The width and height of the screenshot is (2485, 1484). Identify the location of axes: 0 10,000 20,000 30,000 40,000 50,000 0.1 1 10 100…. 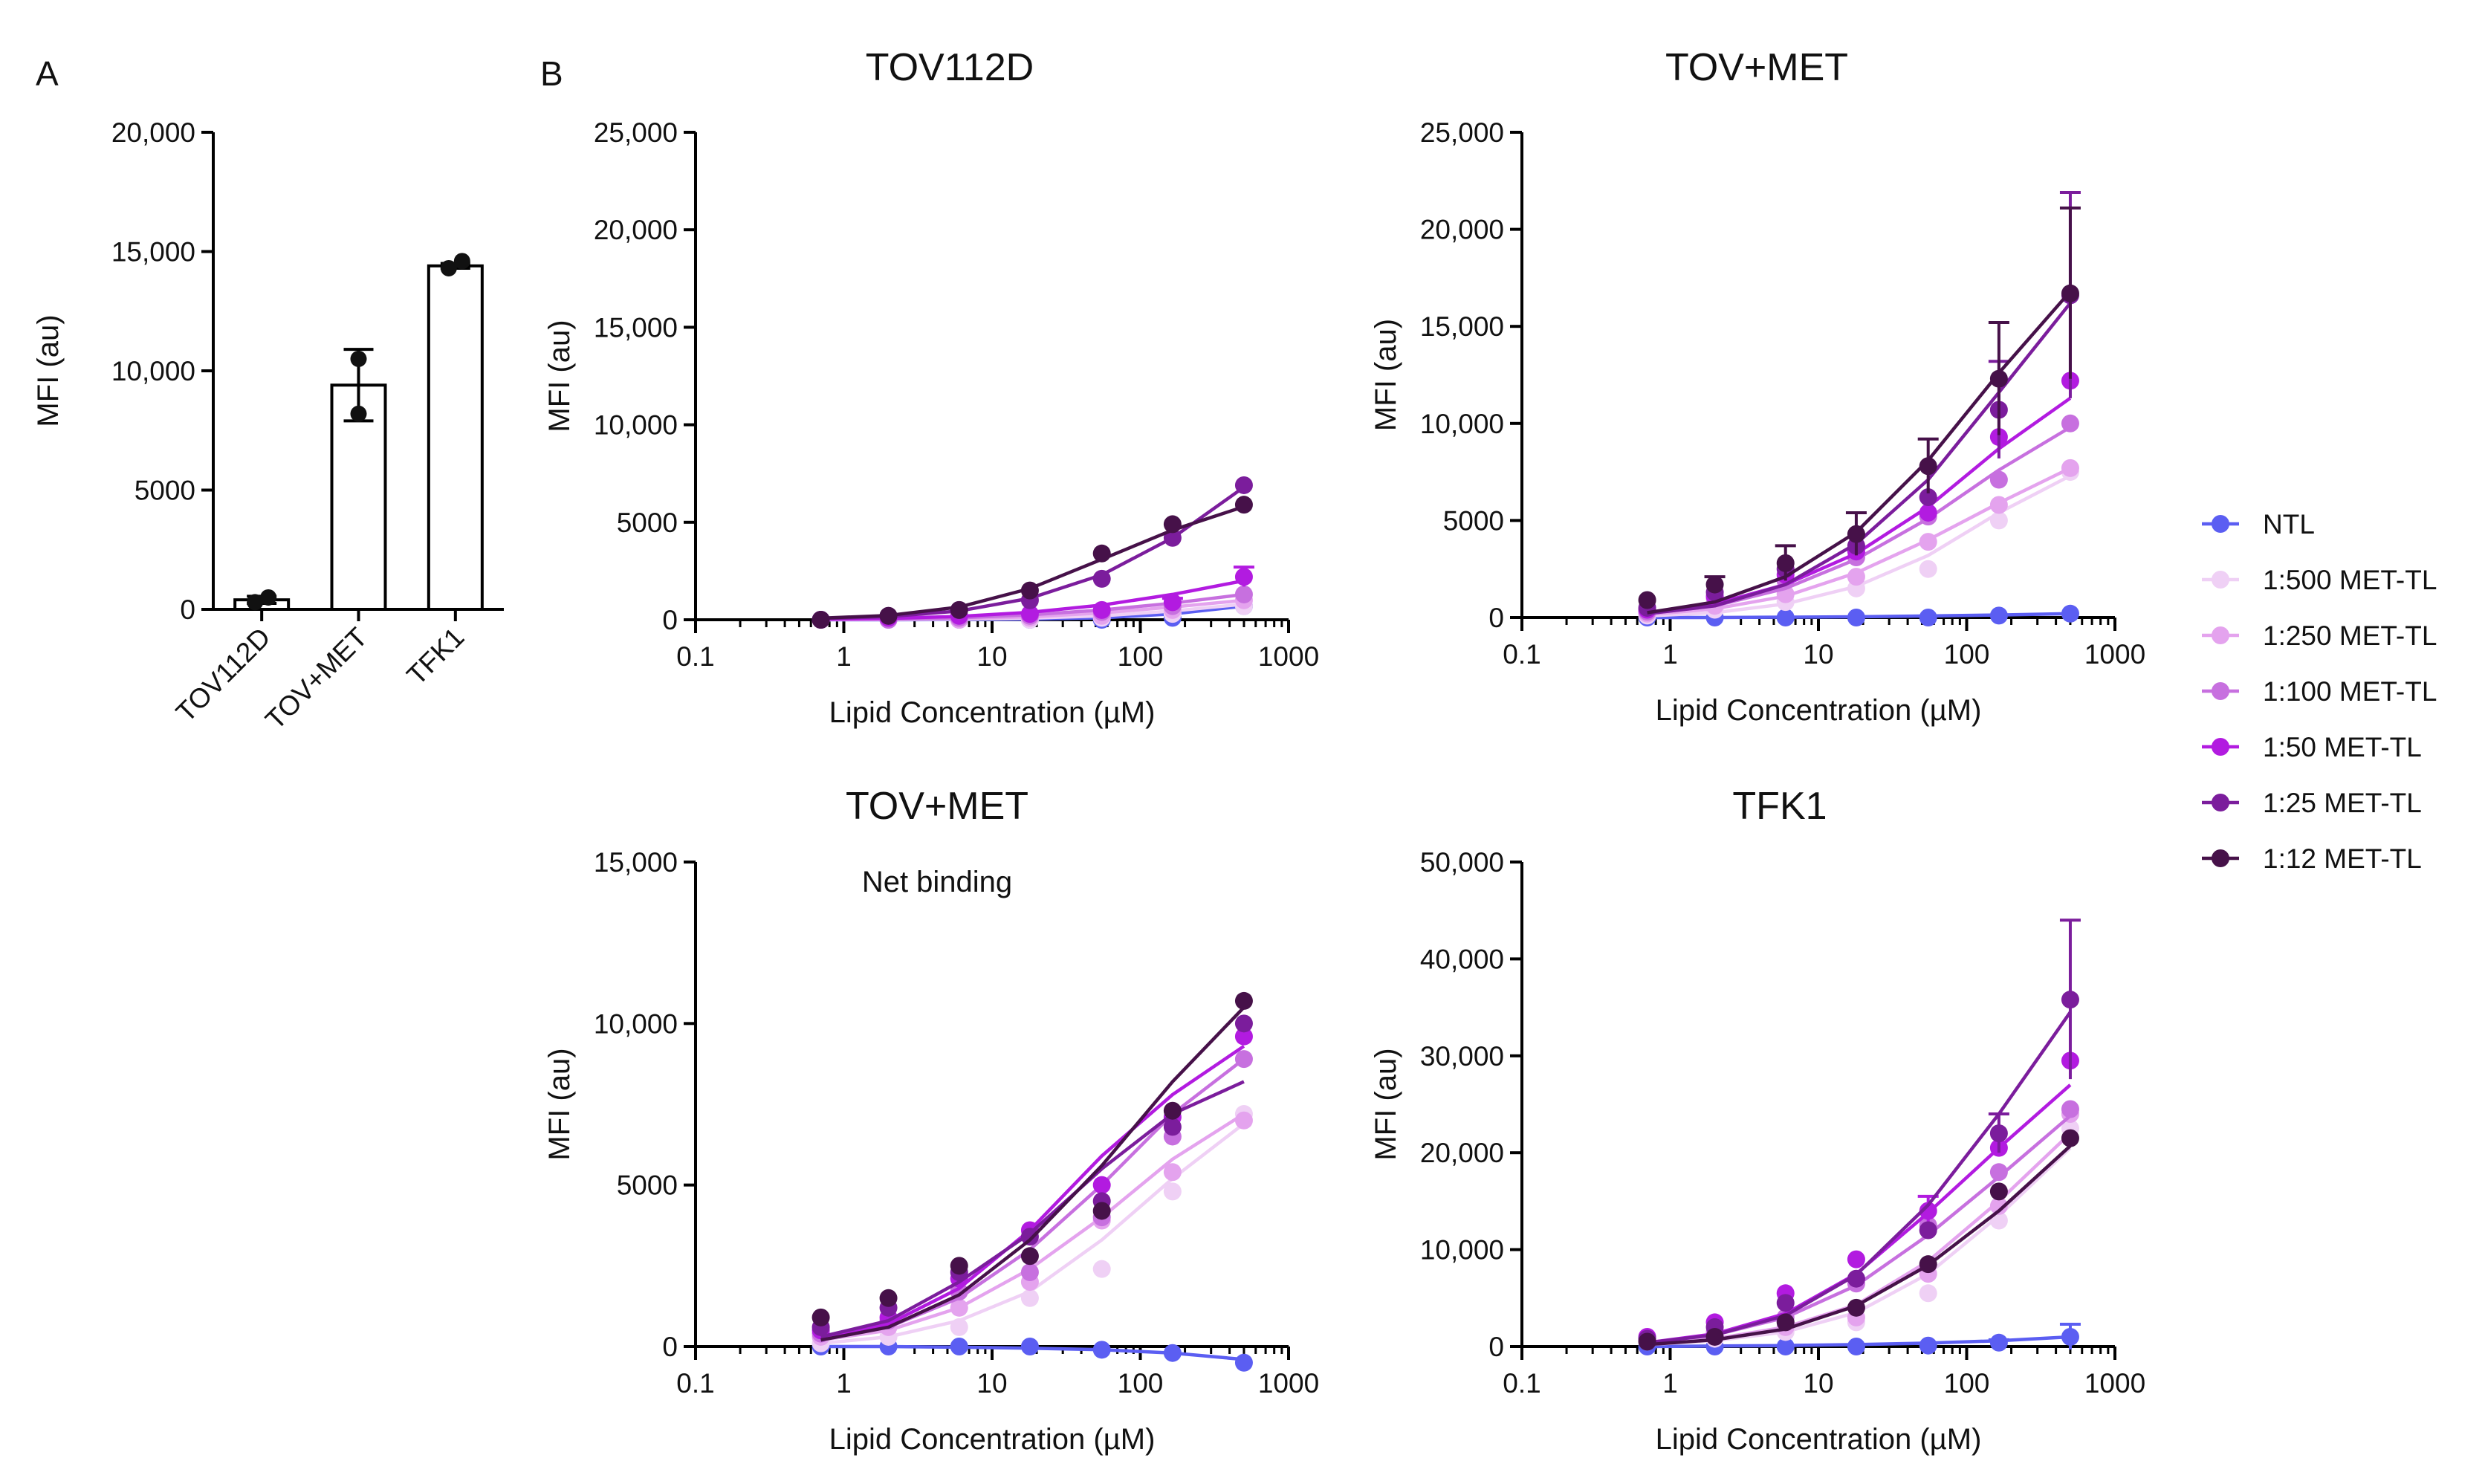
(1758, 1151).